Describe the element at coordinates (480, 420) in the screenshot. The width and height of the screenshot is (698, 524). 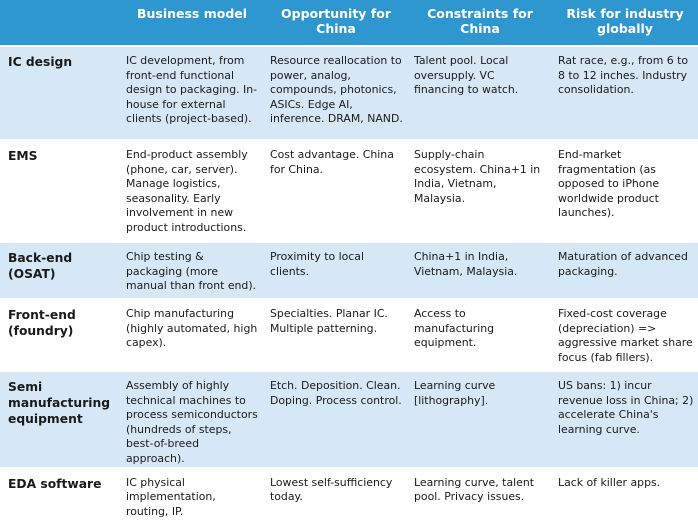
I see `cell-constraints: Learning curve [lithography].` at that location.